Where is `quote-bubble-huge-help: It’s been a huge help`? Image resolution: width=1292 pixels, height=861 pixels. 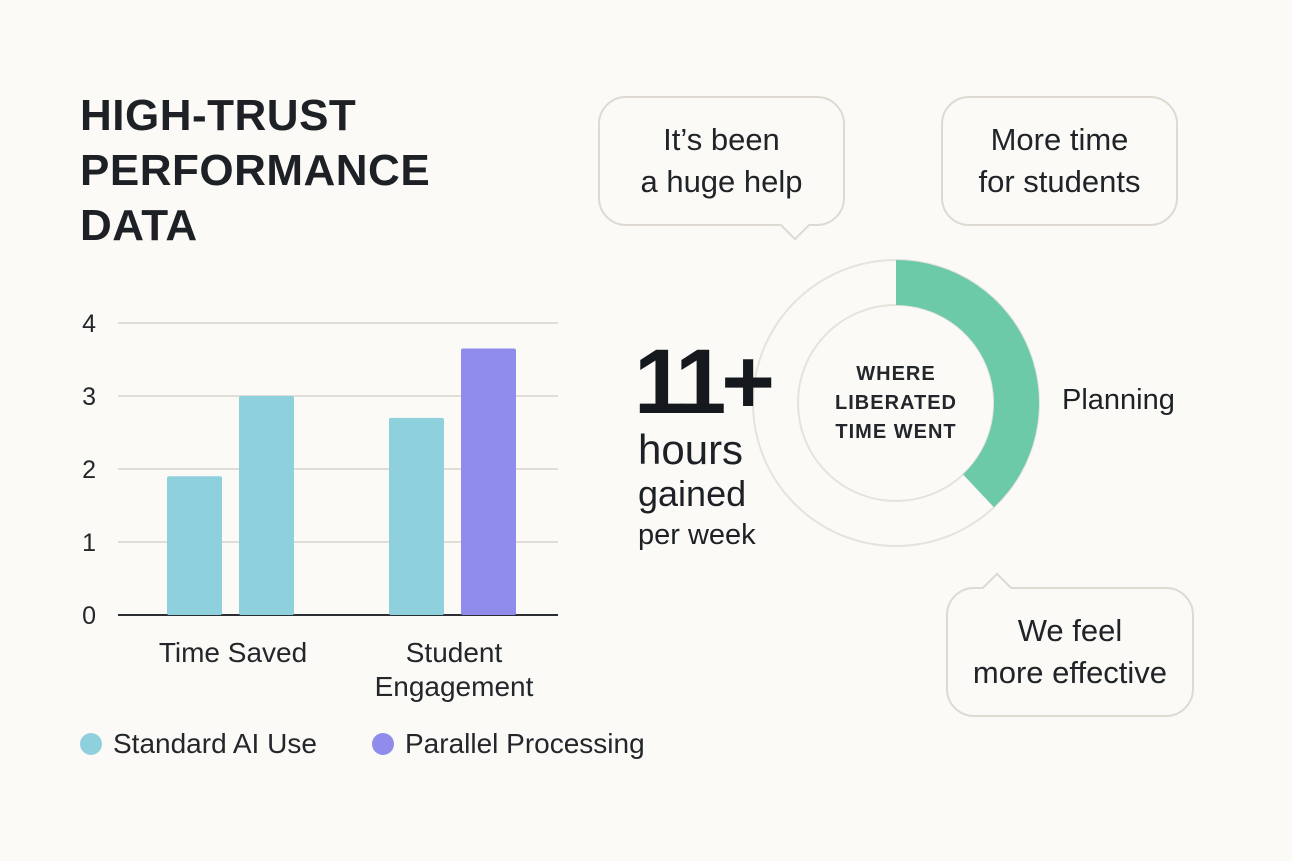 quote-bubble-huge-help: It’s been a huge help is located at coordinates (721, 161).